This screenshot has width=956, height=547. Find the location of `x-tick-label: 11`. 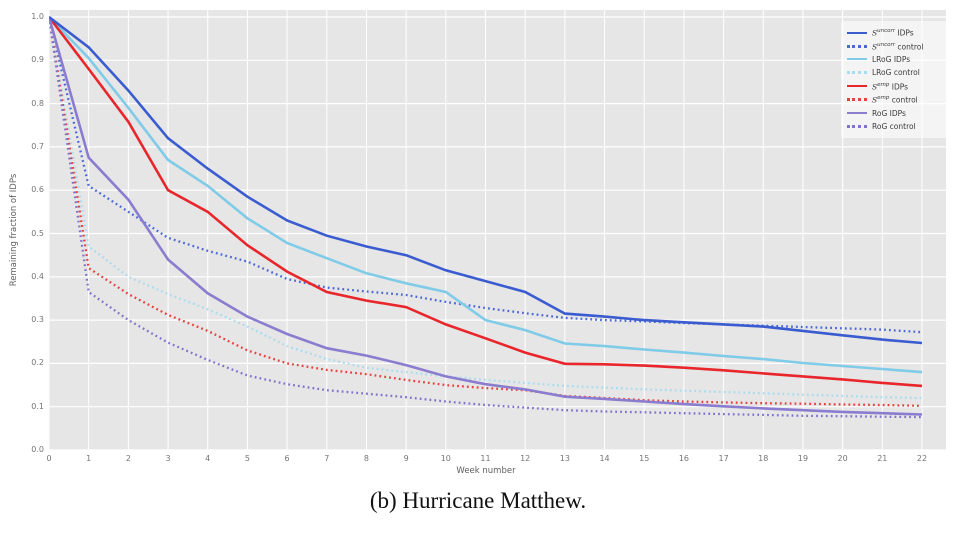

x-tick-label: 11 is located at coordinates (485, 458).